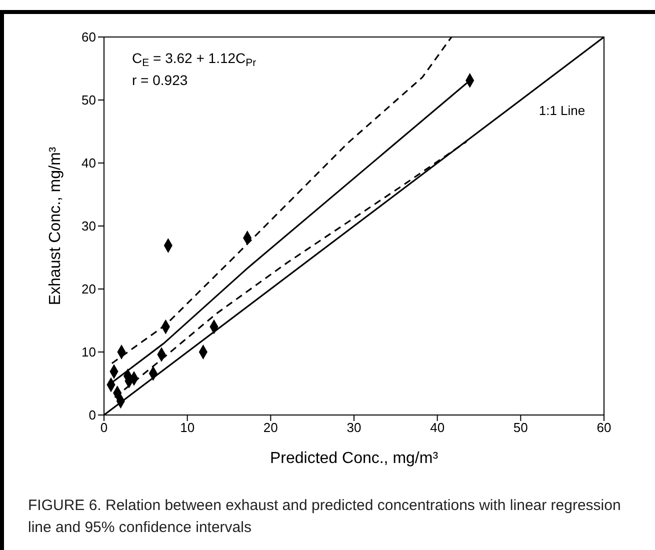  Describe the element at coordinates (354, 428) in the screenshot. I see `x-tick-label: 30` at that location.